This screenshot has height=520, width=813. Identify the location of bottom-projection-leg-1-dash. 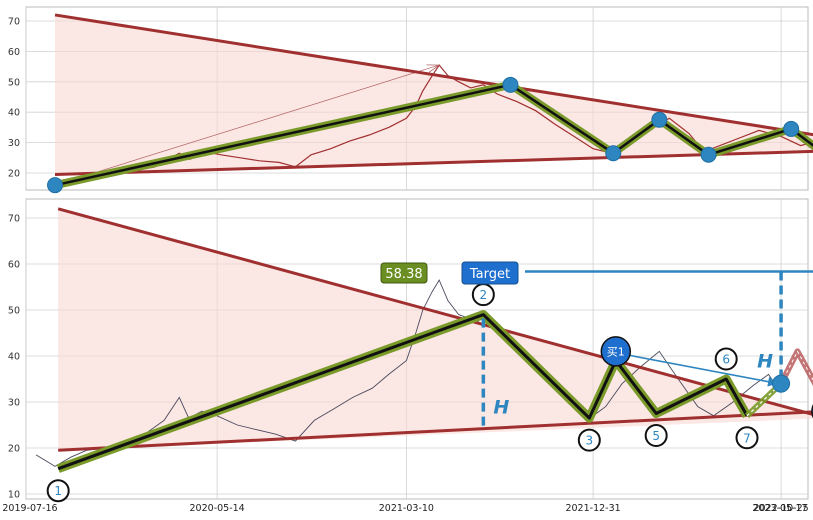
(764, 400).